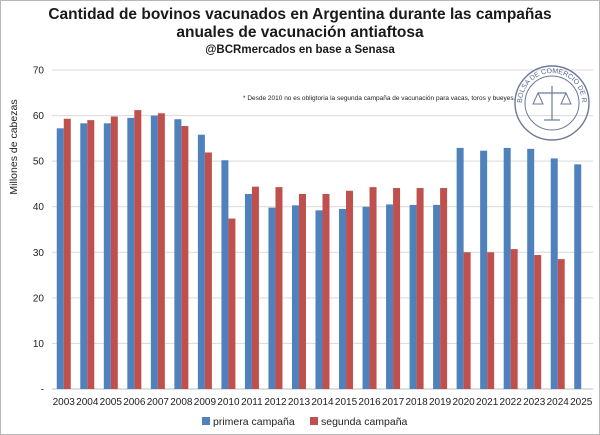 The image size is (600, 435). Describe the element at coordinates (343, 298) in the screenshot. I see `bar-primera-2015` at that location.